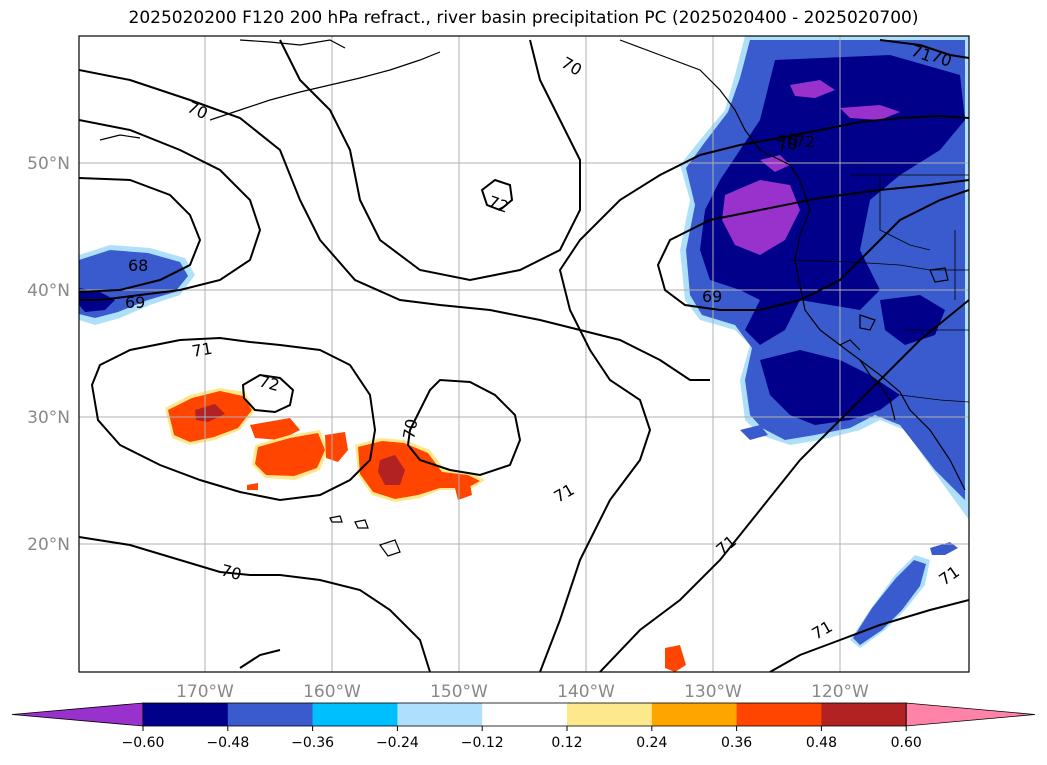  Describe the element at coordinates (201, 350) in the screenshot. I see `contour-label: 71` at that location.